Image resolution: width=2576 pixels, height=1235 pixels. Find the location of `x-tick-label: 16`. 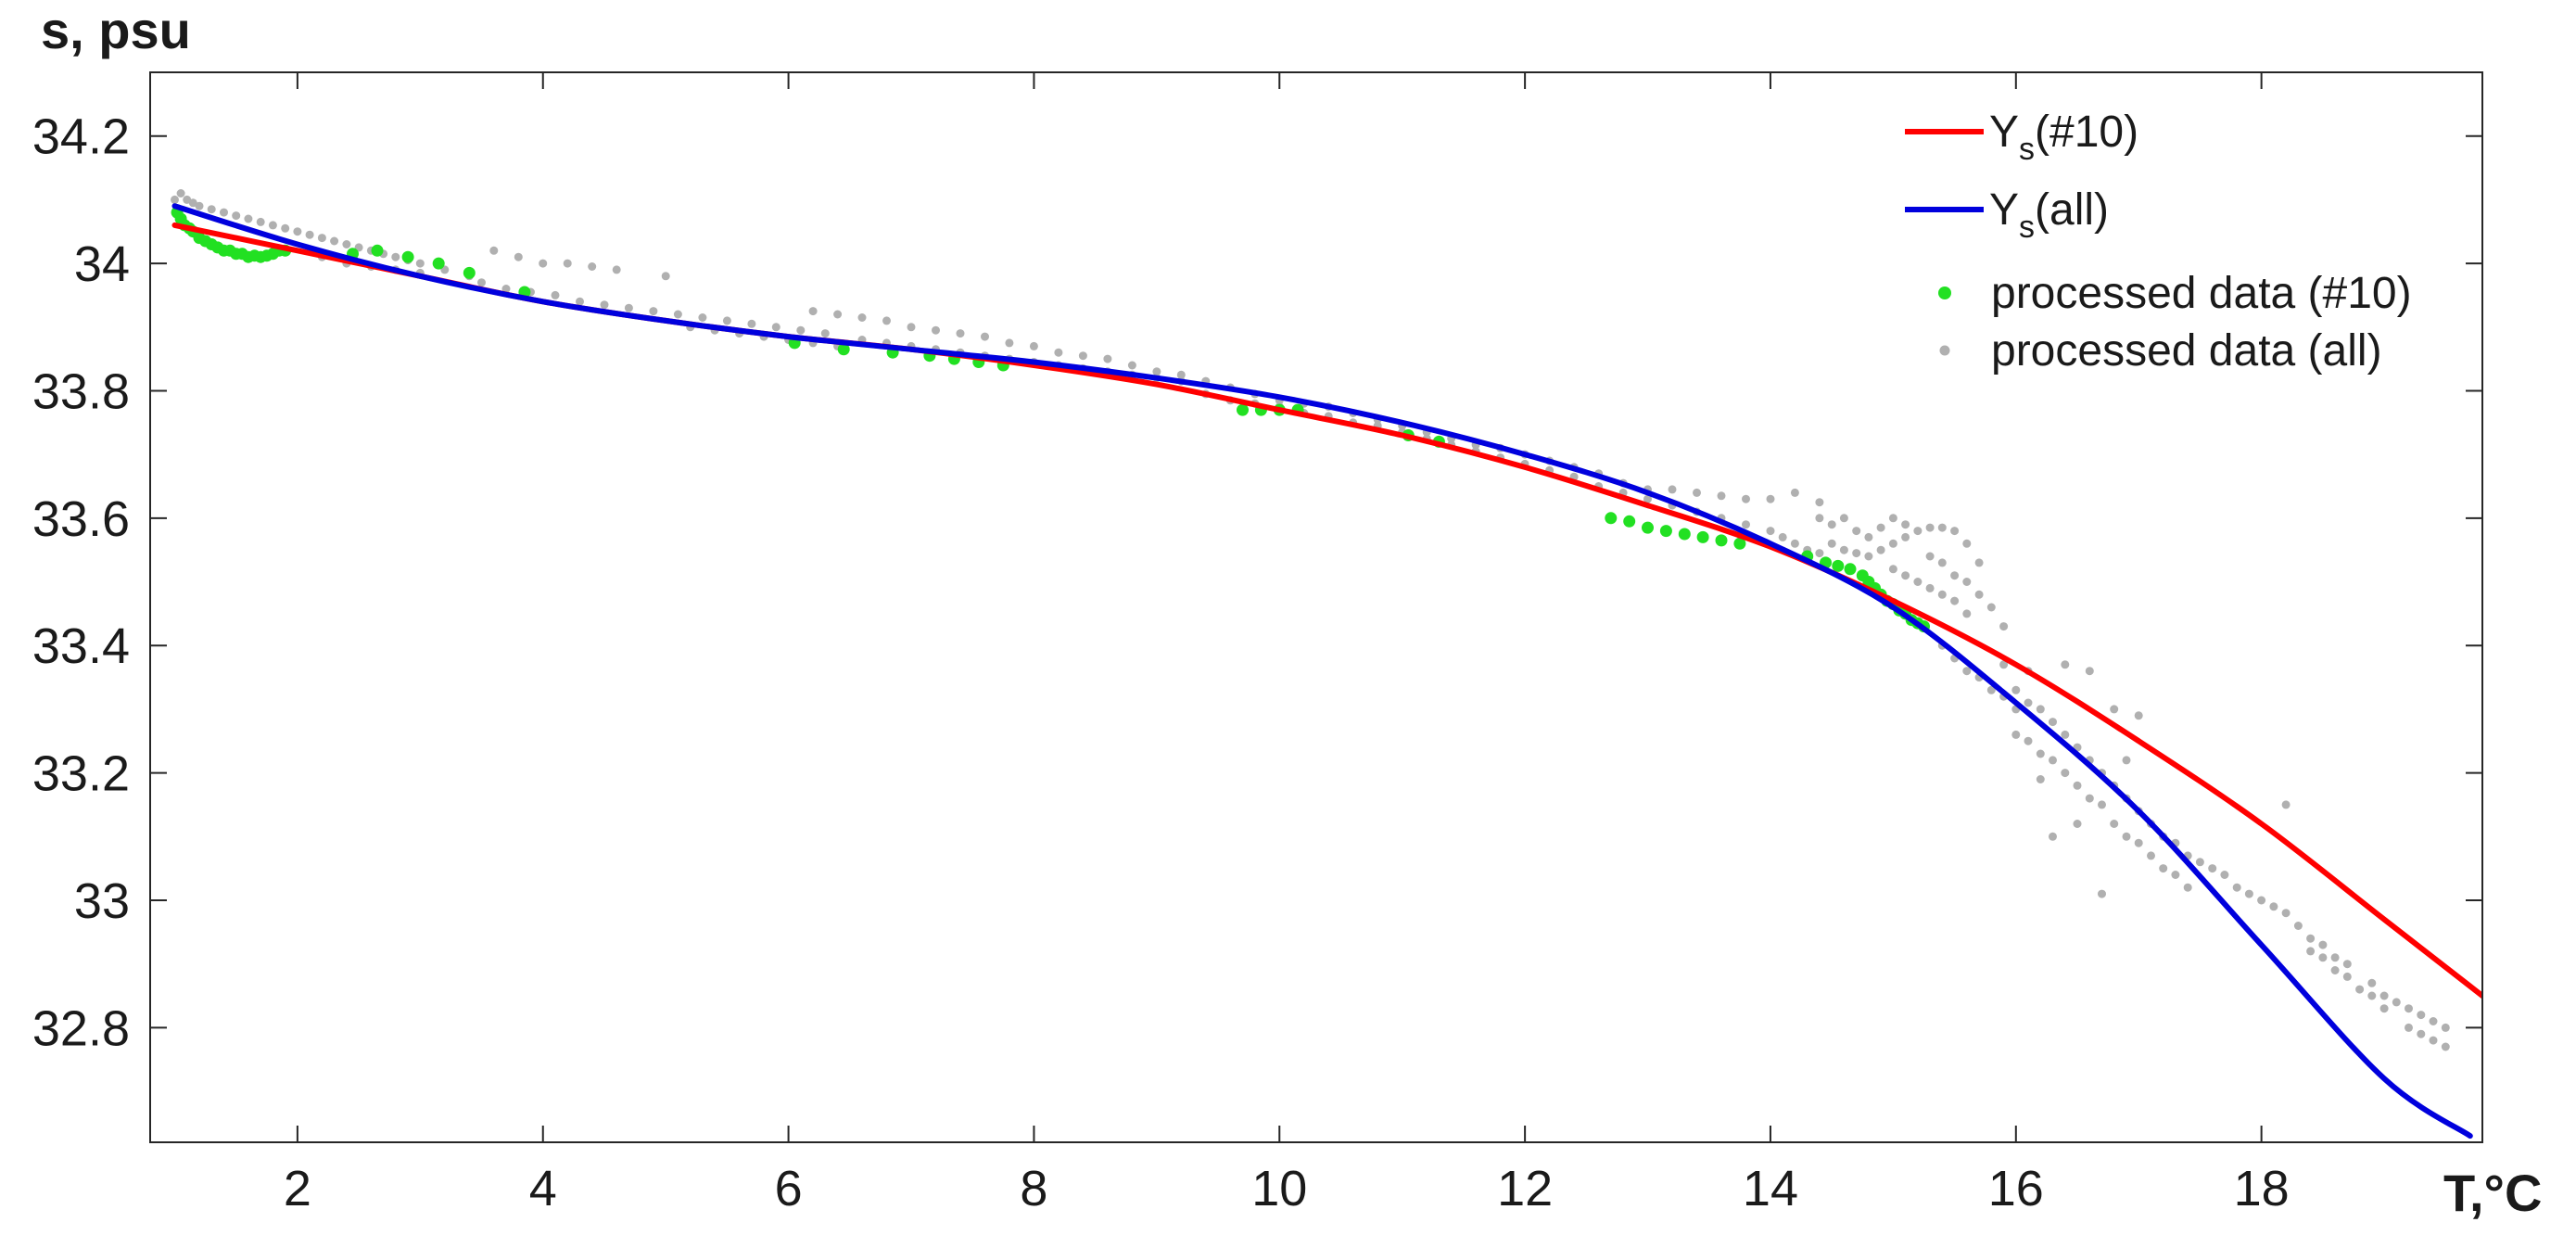

x-tick-label: 16 is located at coordinates (2016, 1188).